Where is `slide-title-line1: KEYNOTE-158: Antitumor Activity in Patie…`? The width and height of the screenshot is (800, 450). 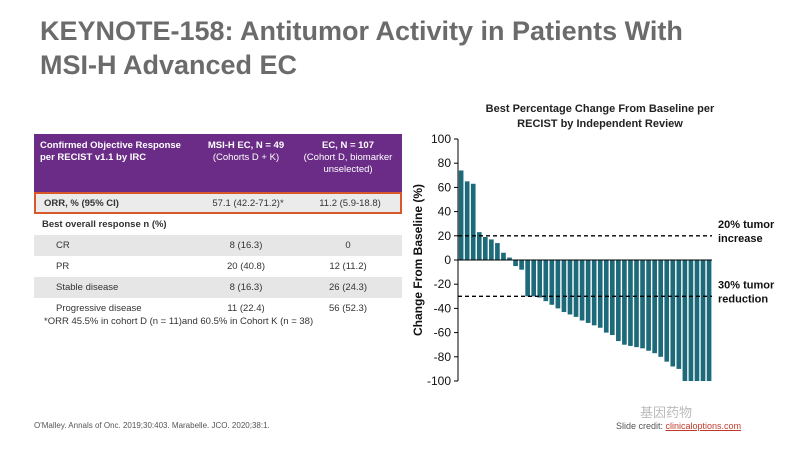 slide-title-line1: KEYNOTE-158: Antitumor Activity in Patie… is located at coordinates (361, 31).